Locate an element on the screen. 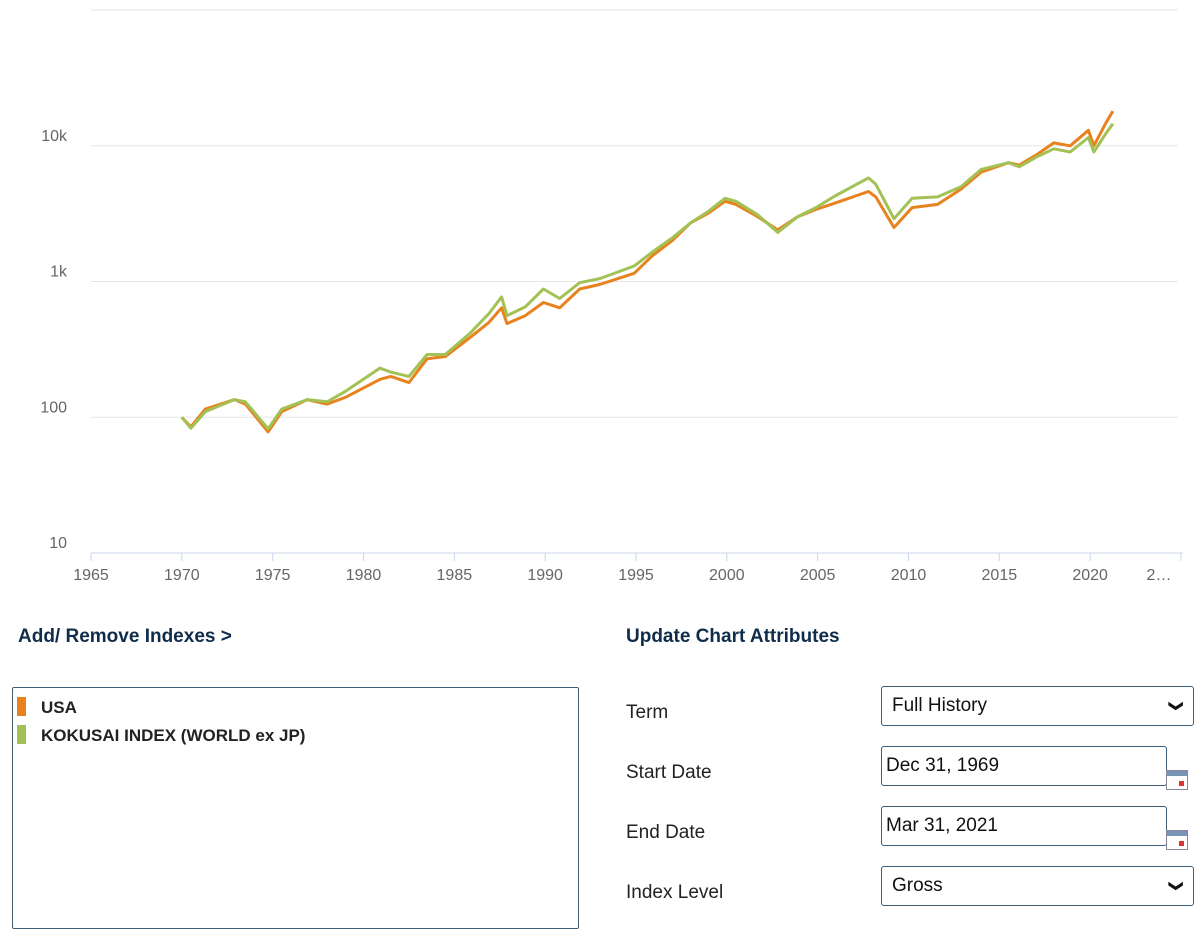 The height and width of the screenshot is (929, 1200). field-label: End Date is located at coordinates (666, 832).